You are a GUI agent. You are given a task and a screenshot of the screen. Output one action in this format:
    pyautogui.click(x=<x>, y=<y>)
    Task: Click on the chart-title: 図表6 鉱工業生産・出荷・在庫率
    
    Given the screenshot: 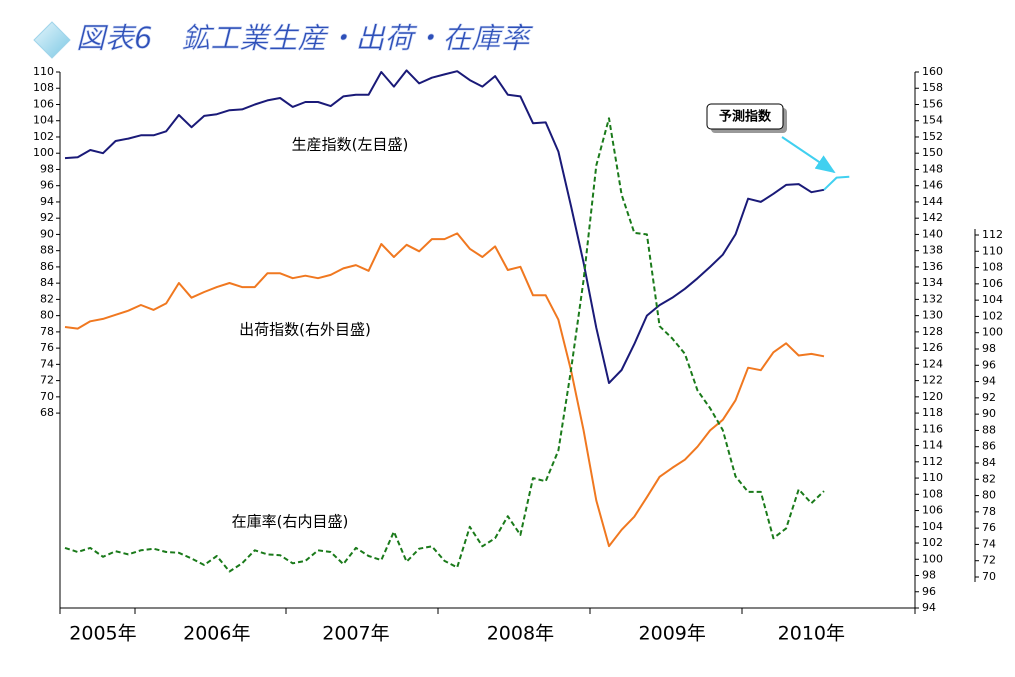 What is the action you would take?
    pyautogui.click(x=304, y=38)
    